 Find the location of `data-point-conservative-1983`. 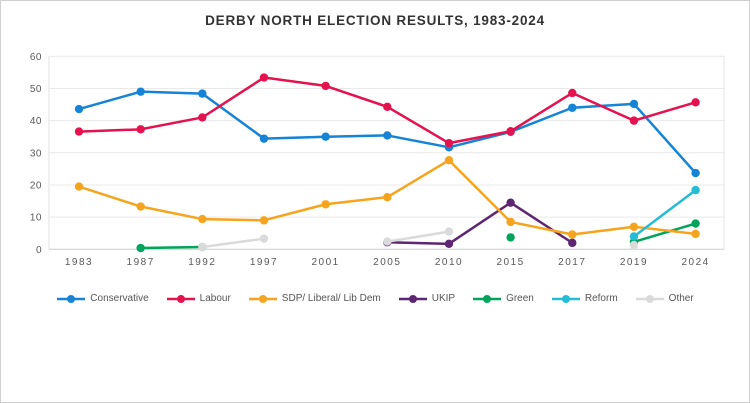

data-point-conservative-1983 is located at coordinates (79, 109).